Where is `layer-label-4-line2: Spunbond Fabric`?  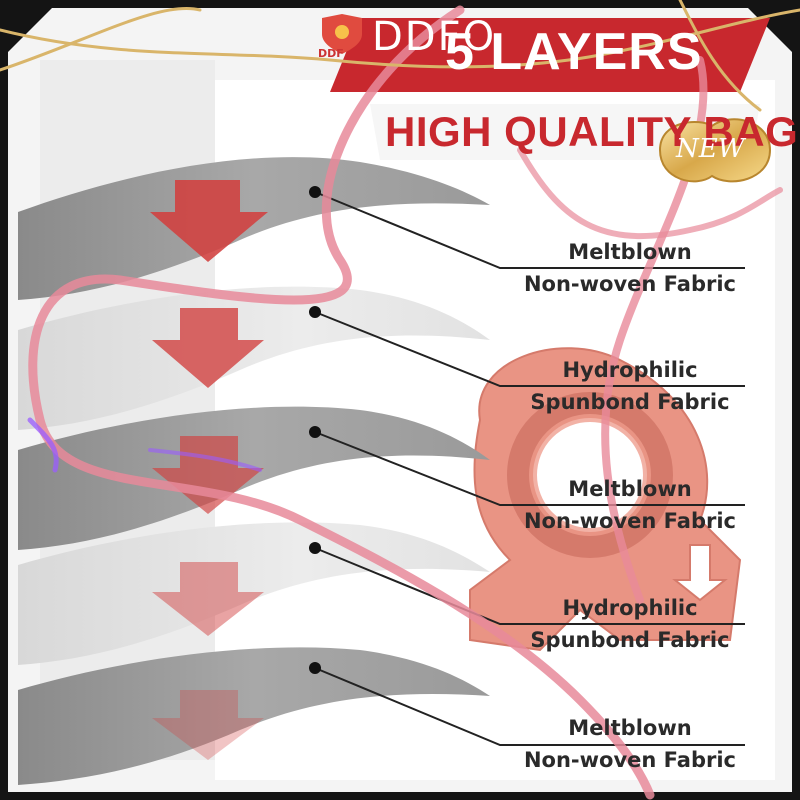
layer-label-4-line2: Spunbond Fabric is located at coordinates (630, 640).